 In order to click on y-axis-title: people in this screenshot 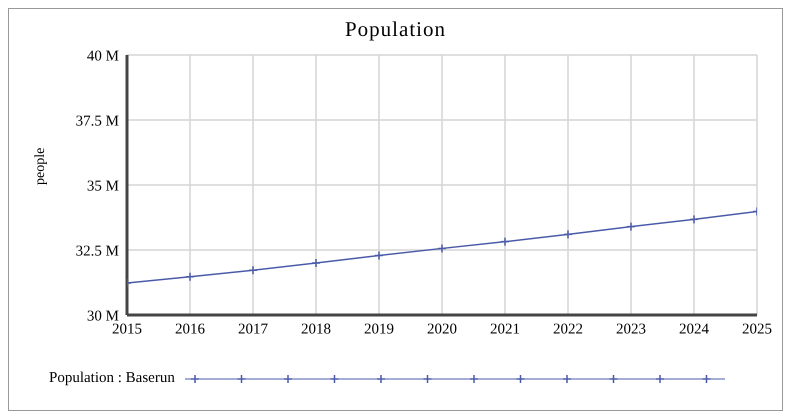, I will do `click(40, 166)`.